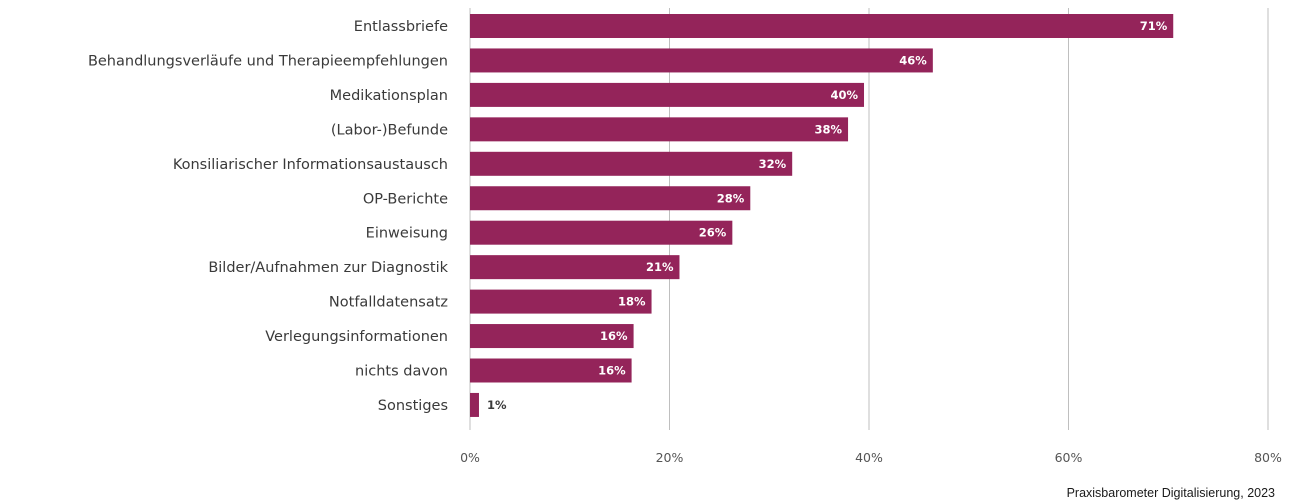 This screenshot has height=504, width=1295. Describe the element at coordinates (670, 457) in the screenshot. I see `x-tick-label: 20%` at that location.